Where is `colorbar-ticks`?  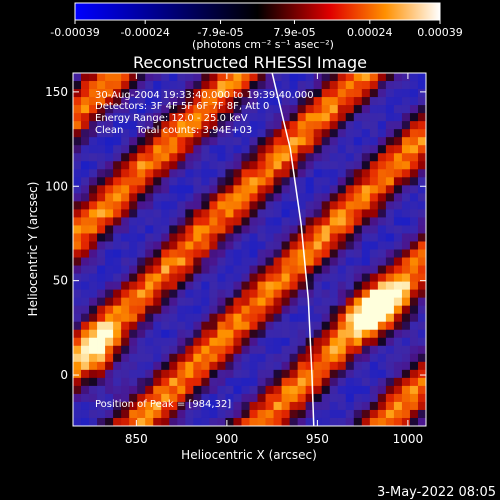
colorbar-ticks is located at coordinates (257, 22).